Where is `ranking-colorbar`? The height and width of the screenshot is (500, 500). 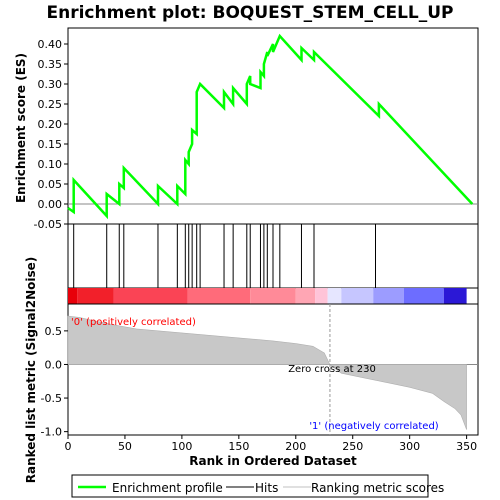 ranking-colorbar is located at coordinates (273, 296).